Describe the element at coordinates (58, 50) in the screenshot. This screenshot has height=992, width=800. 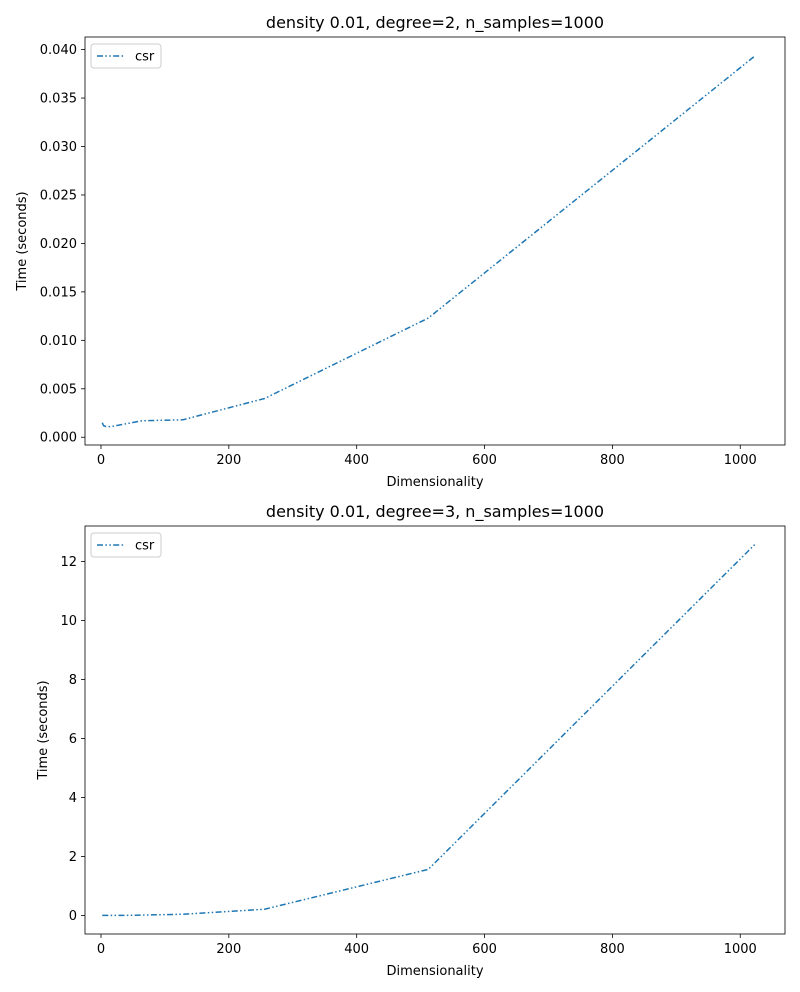
I see `y-tick-label: 0.040` at that location.